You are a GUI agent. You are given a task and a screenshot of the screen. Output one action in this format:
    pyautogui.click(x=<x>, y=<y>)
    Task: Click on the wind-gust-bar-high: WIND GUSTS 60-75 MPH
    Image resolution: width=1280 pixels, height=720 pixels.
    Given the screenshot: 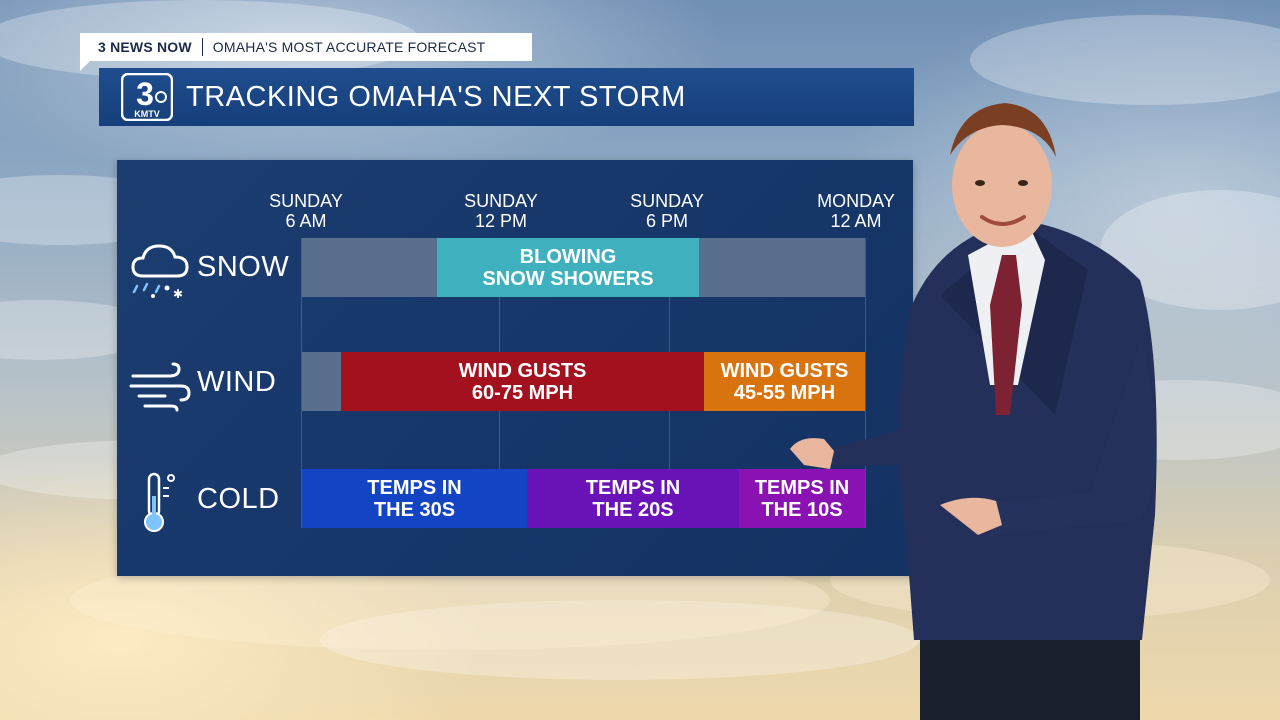 What is the action you would take?
    pyautogui.click(x=522, y=381)
    